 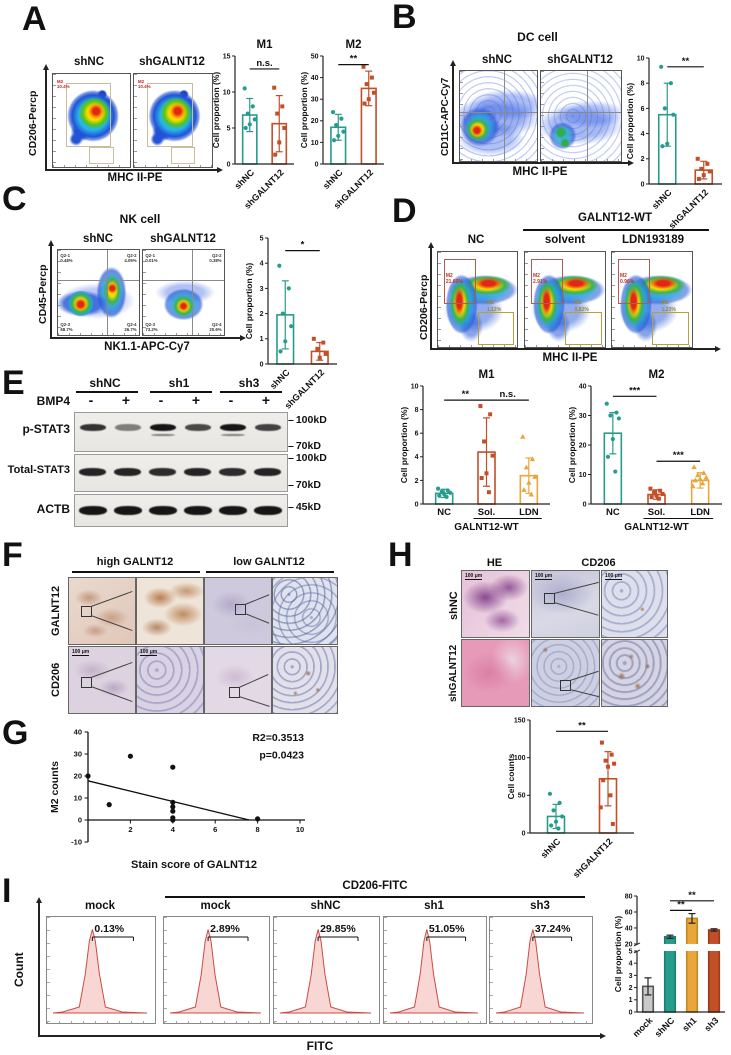 What do you see at coordinates (598, 563) in the screenshot?
I see `h-header-cd206: CD206` at bounding box center [598, 563].